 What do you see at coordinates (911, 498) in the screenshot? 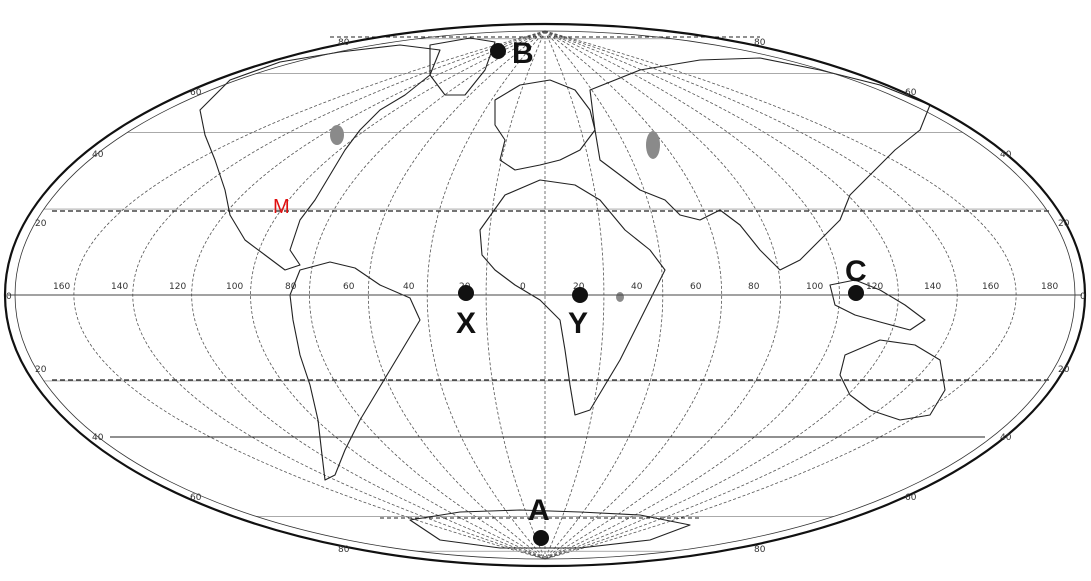
I see `lat-label-s60-right: 60` at bounding box center [911, 498].